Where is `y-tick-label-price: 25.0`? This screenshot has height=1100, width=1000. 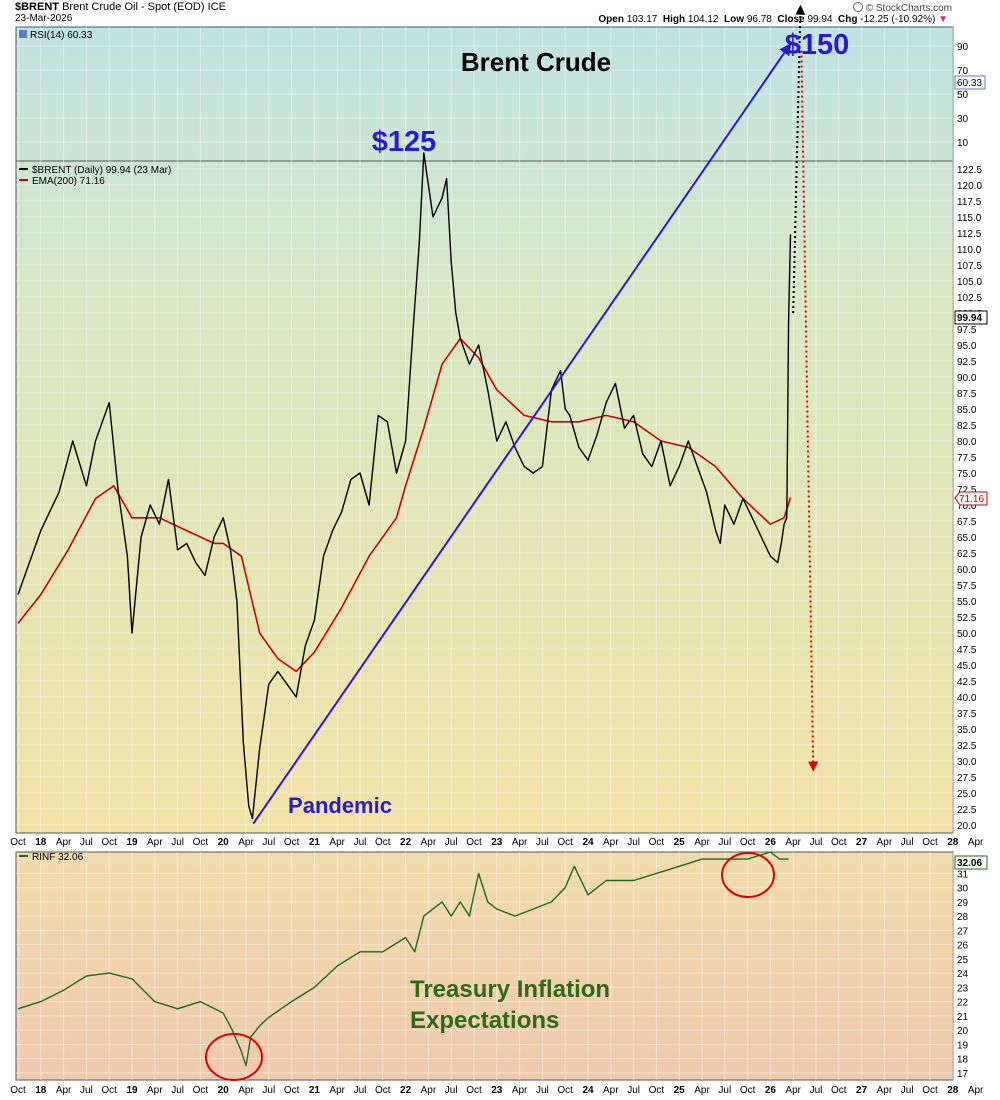
y-tick-label-price: 25.0 is located at coordinates (967, 794).